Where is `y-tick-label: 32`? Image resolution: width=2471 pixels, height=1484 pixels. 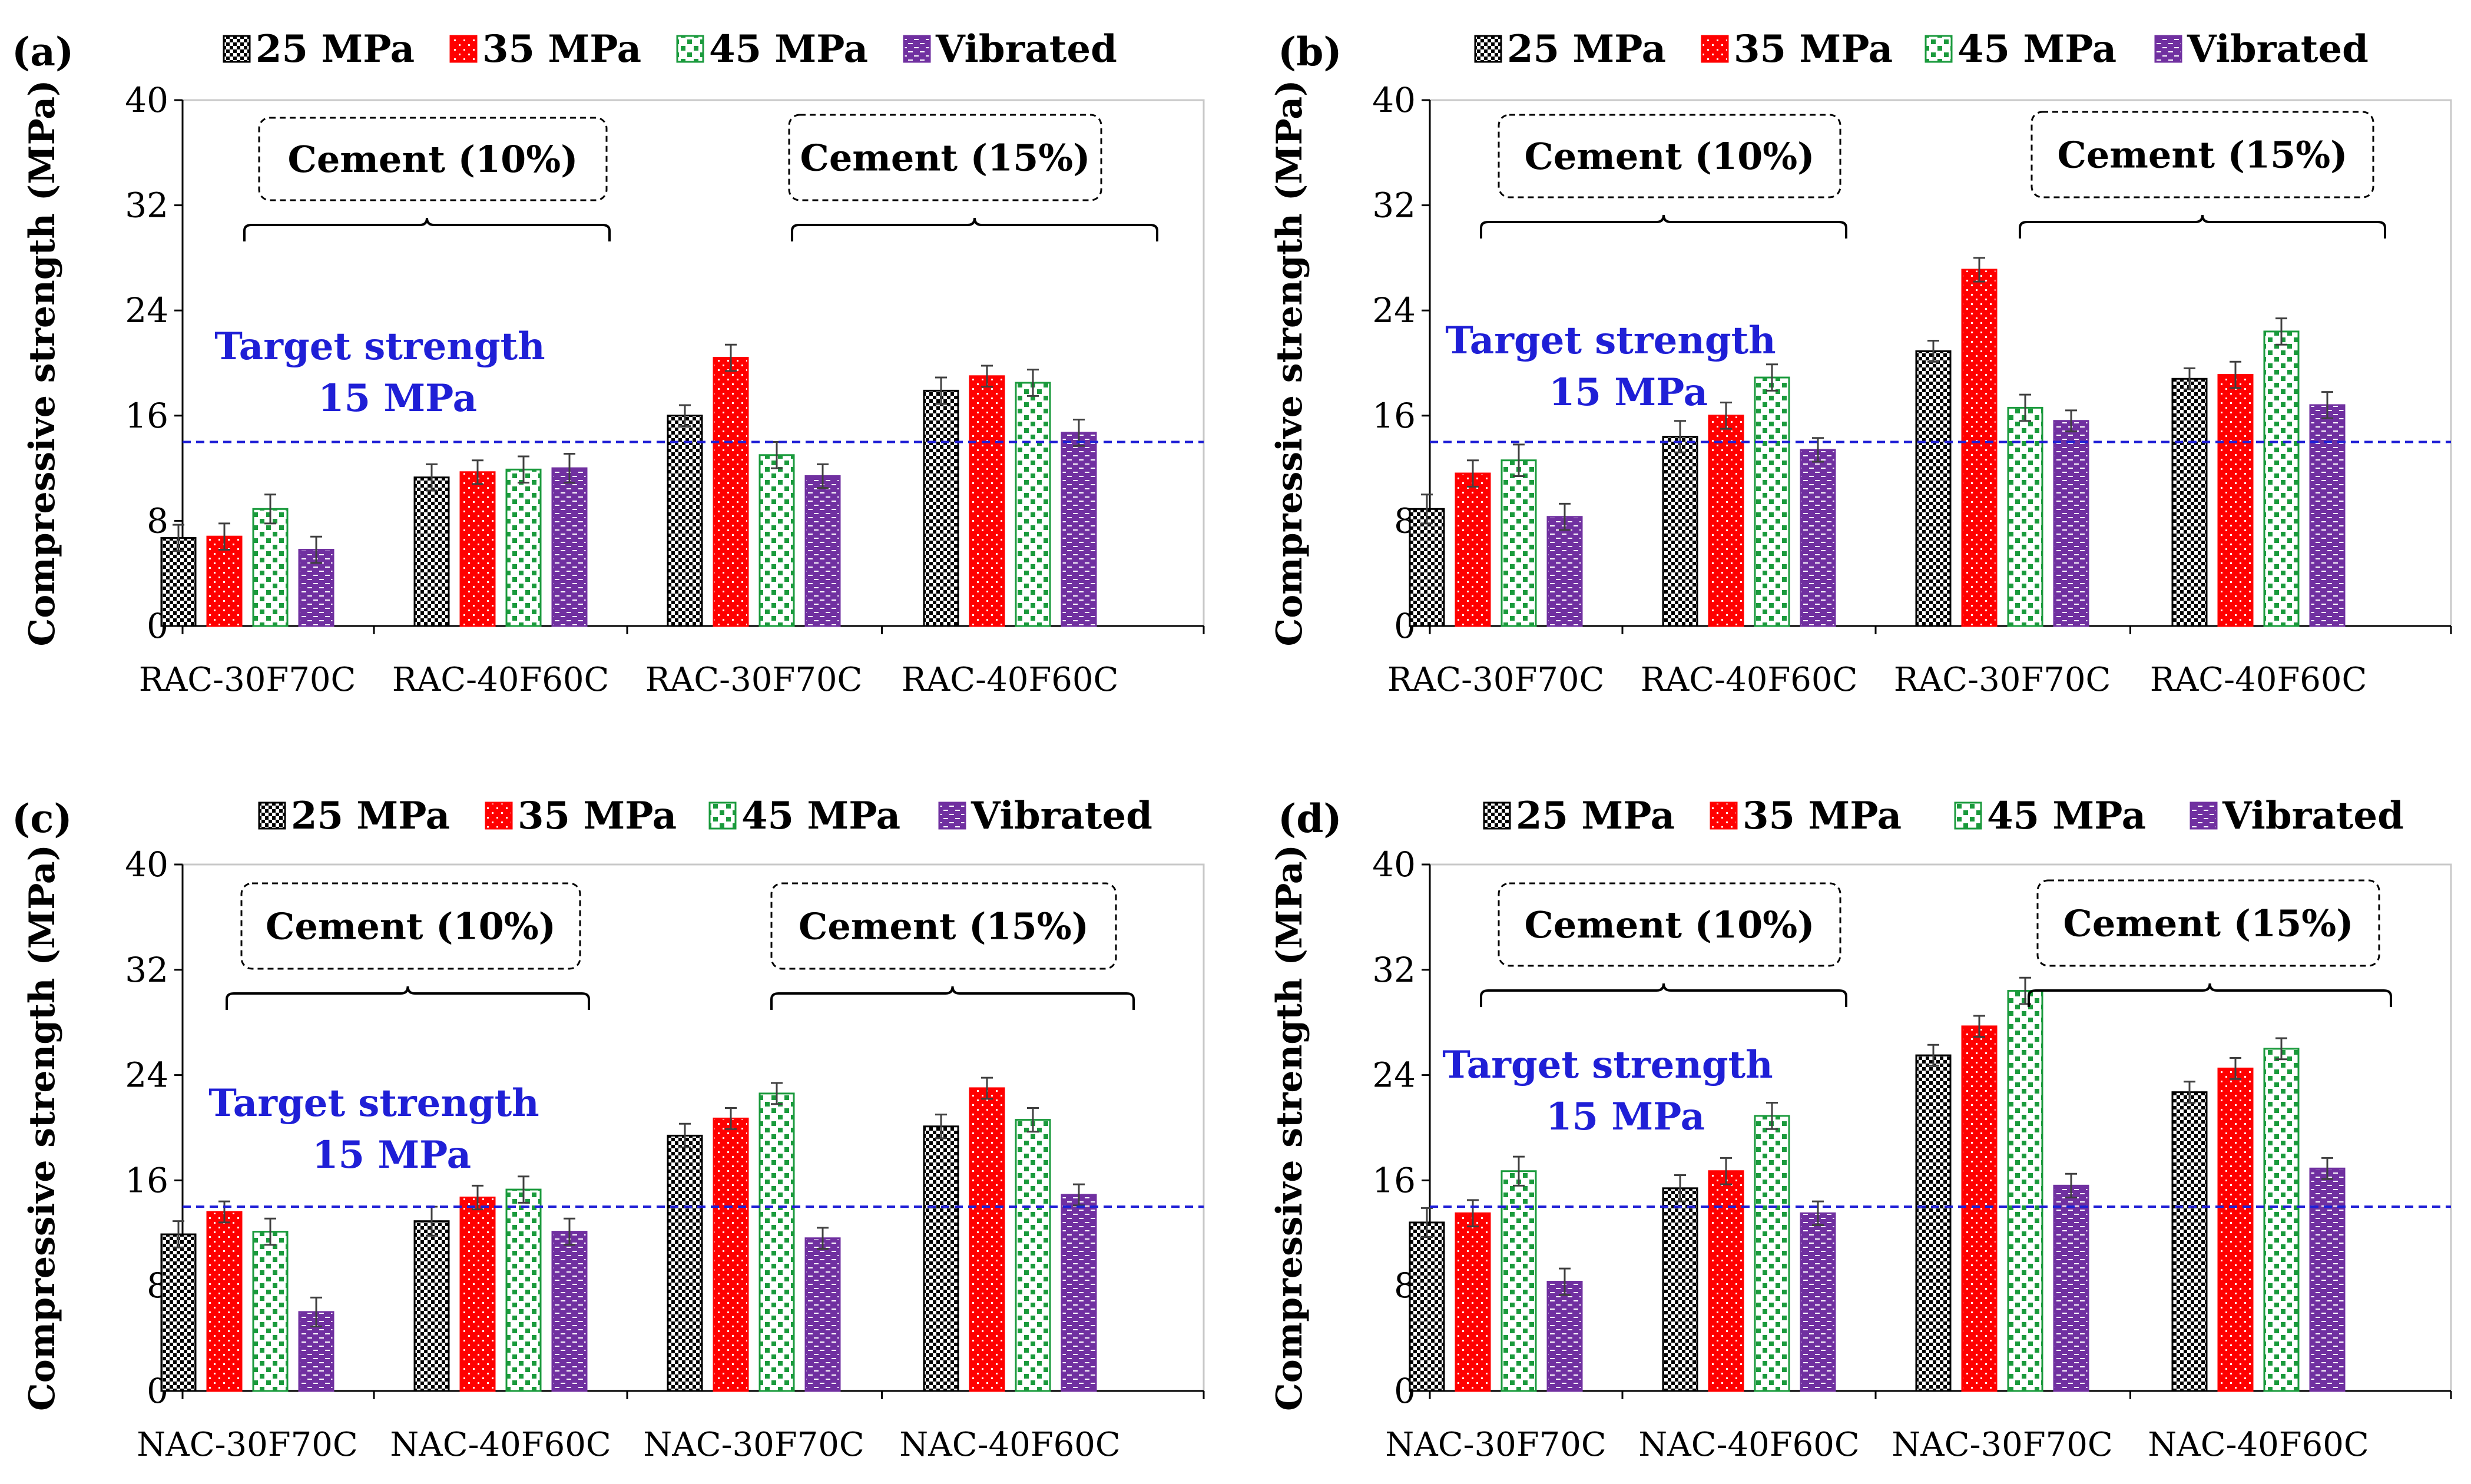
y-tick-label: 32 is located at coordinates (146, 206).